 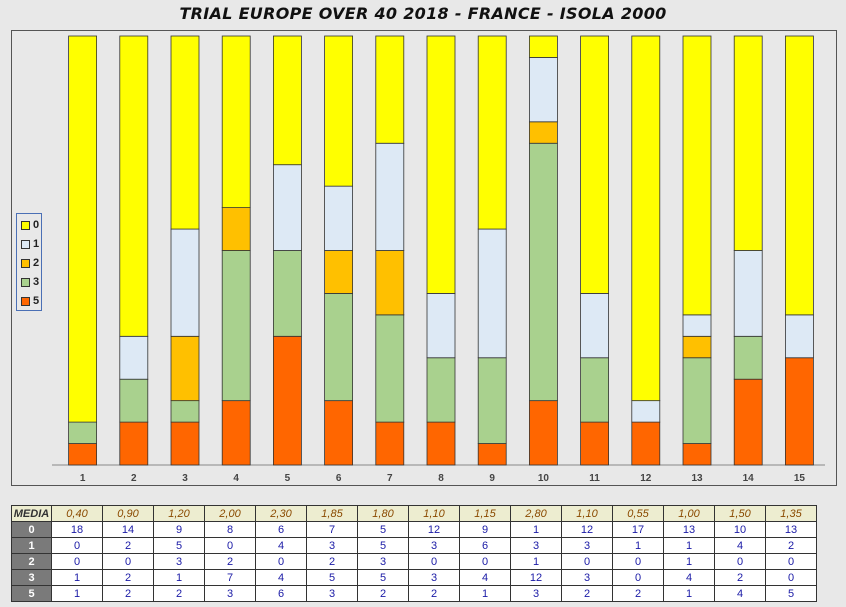 I want to click on x-tick-label: 1, so click(x=83, y=478).